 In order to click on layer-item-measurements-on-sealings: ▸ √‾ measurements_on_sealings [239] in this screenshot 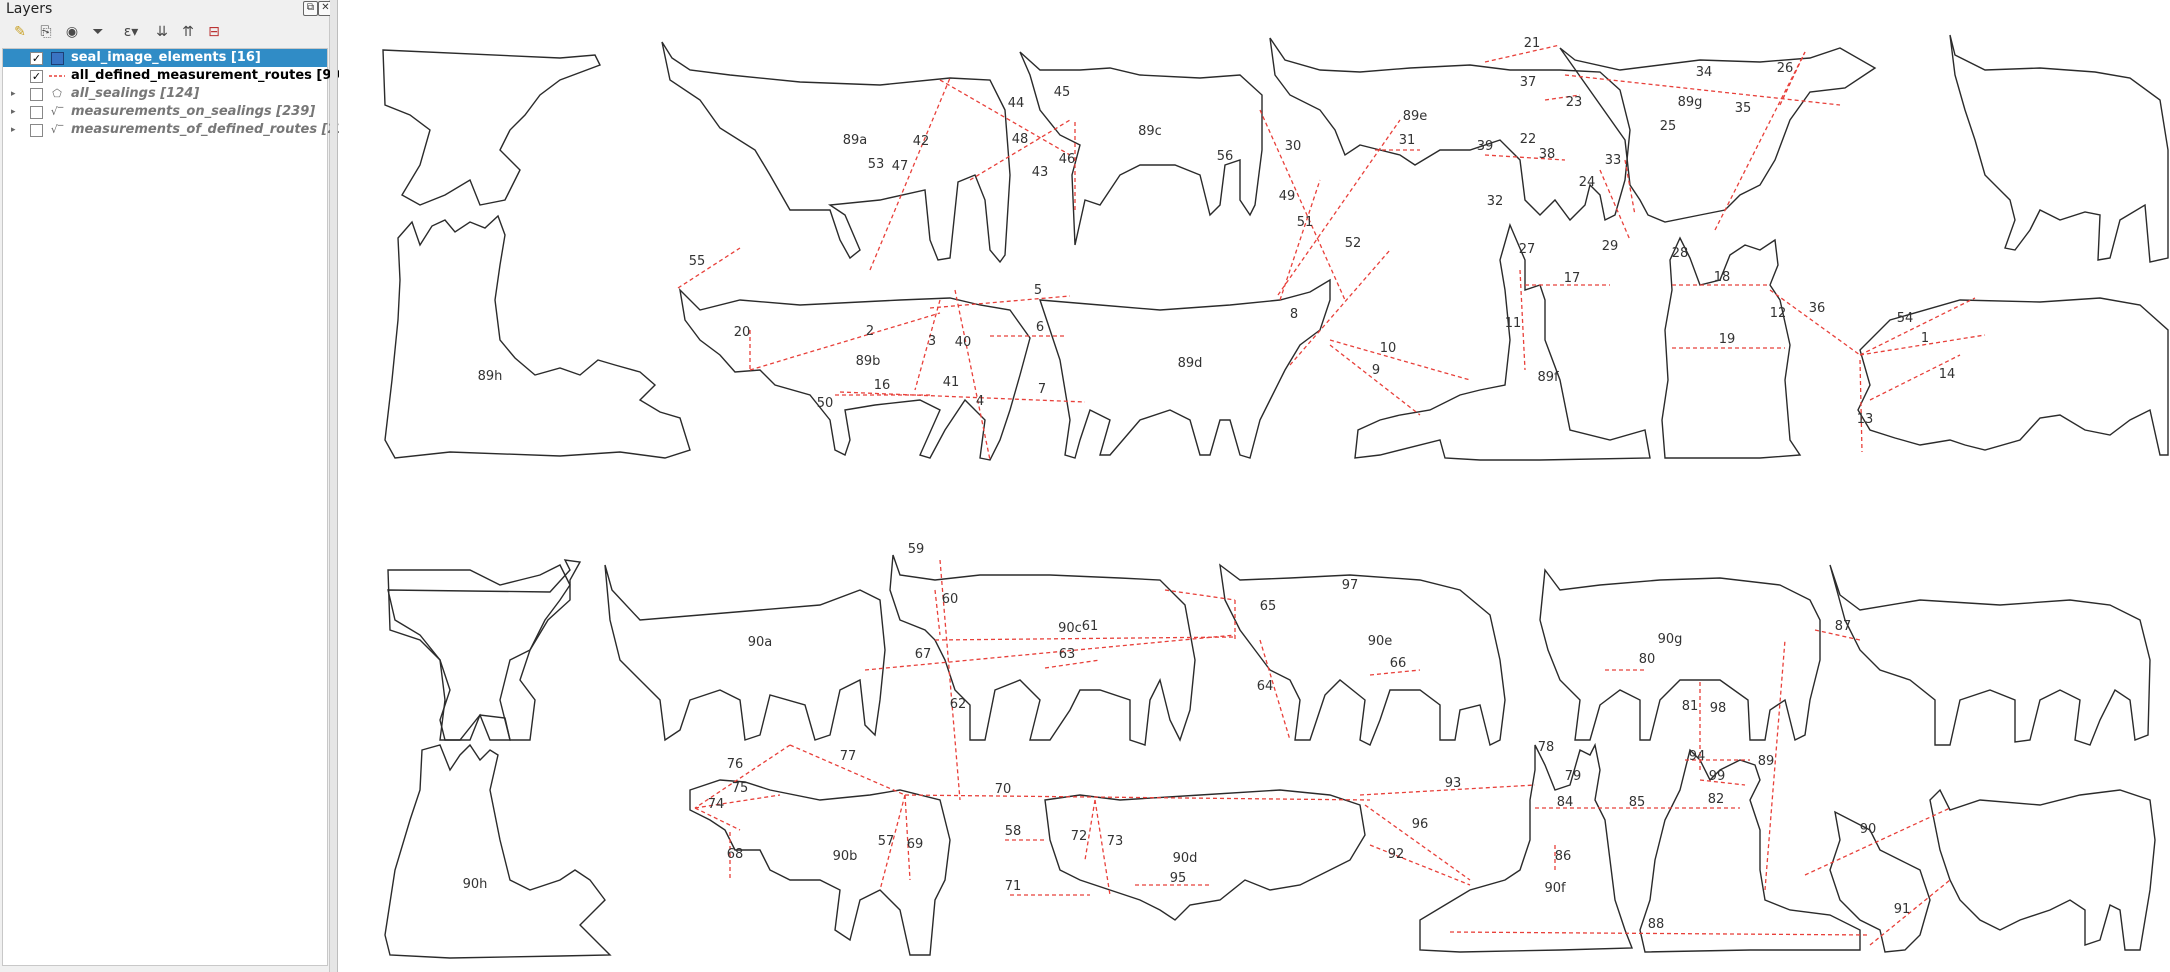, I will do `click(165, 112)`.